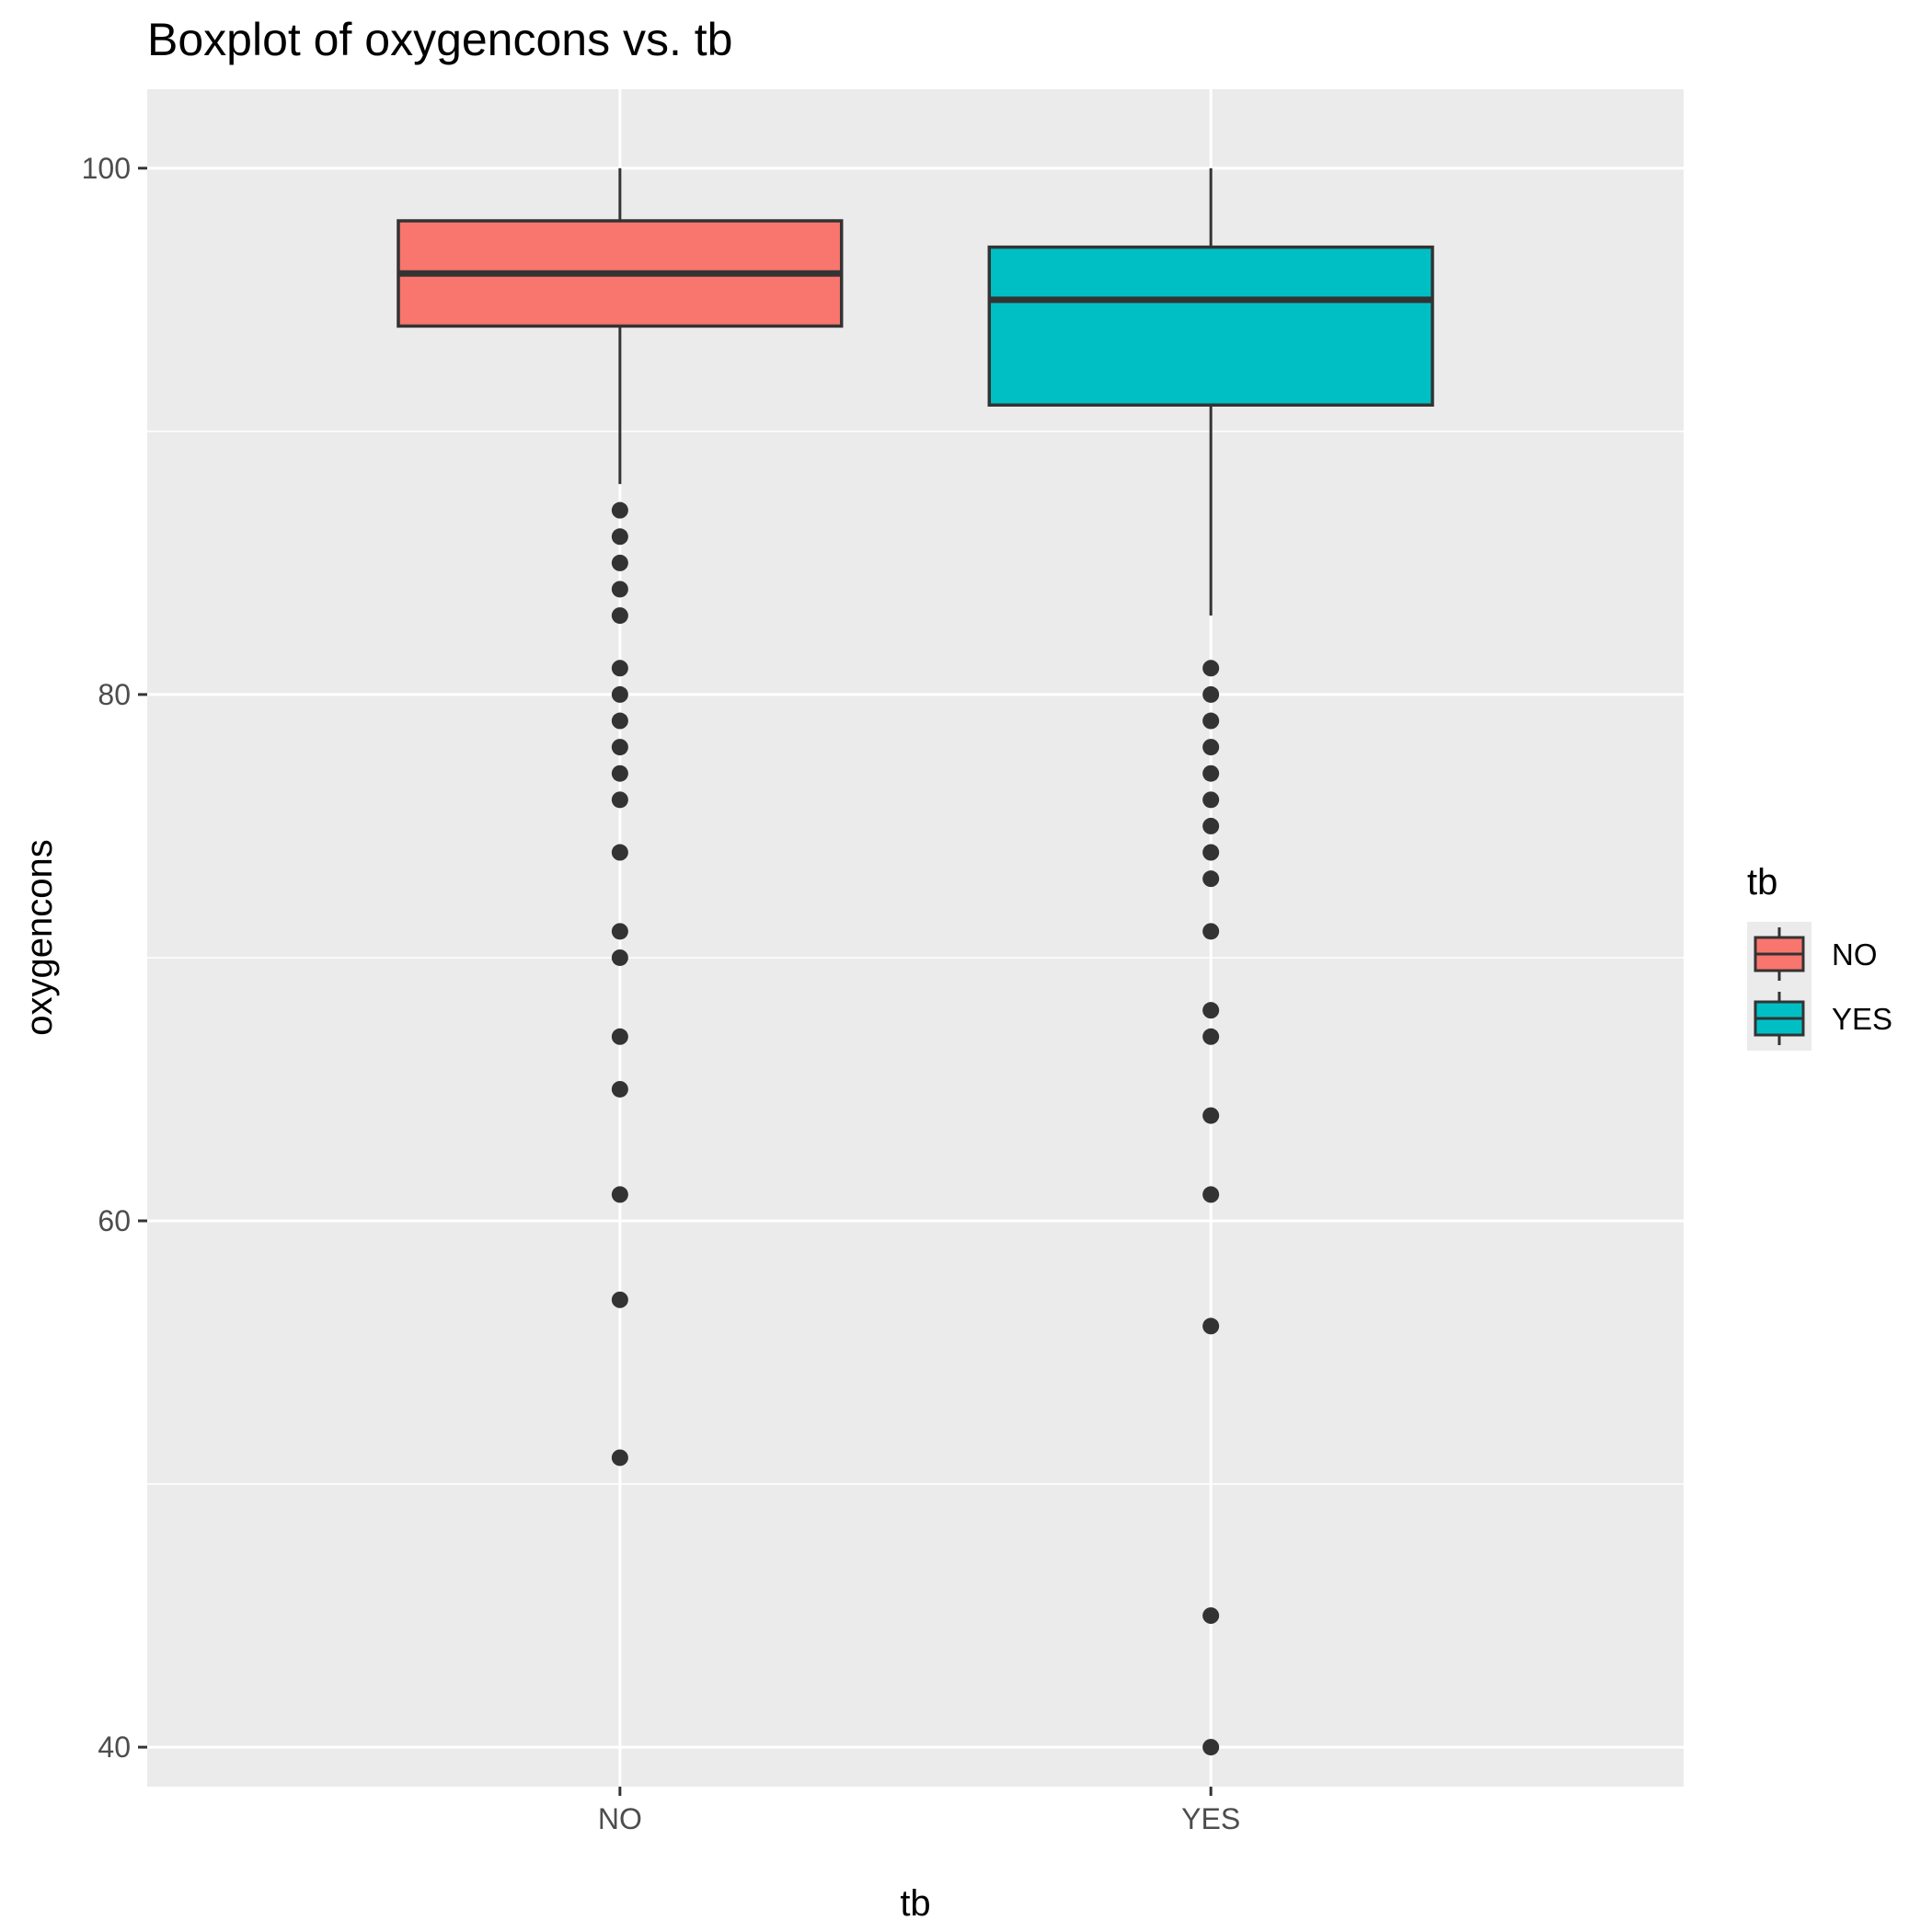  I want to click on y-tick-label: 80, so click(114, 694).